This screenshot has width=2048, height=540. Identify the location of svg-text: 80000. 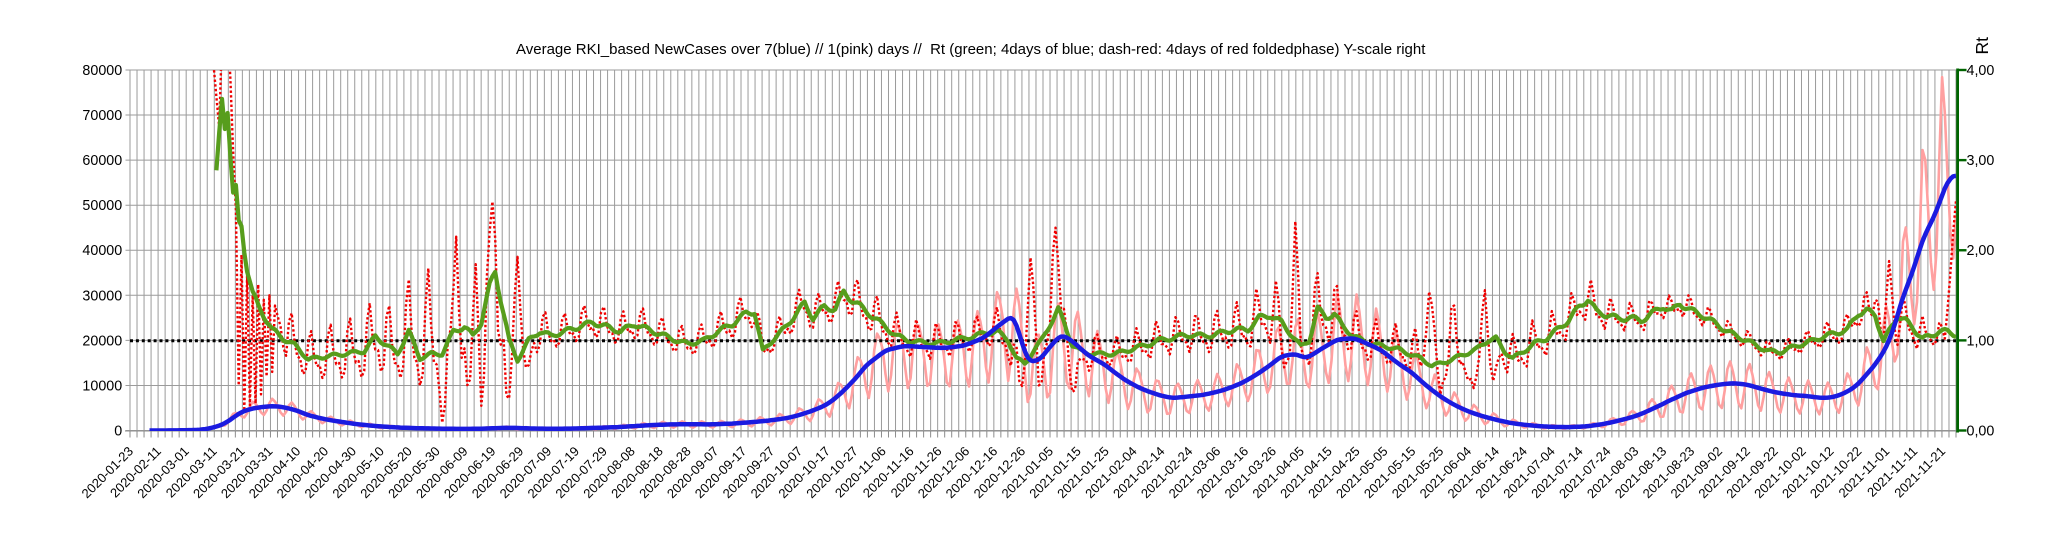
(102, 71).